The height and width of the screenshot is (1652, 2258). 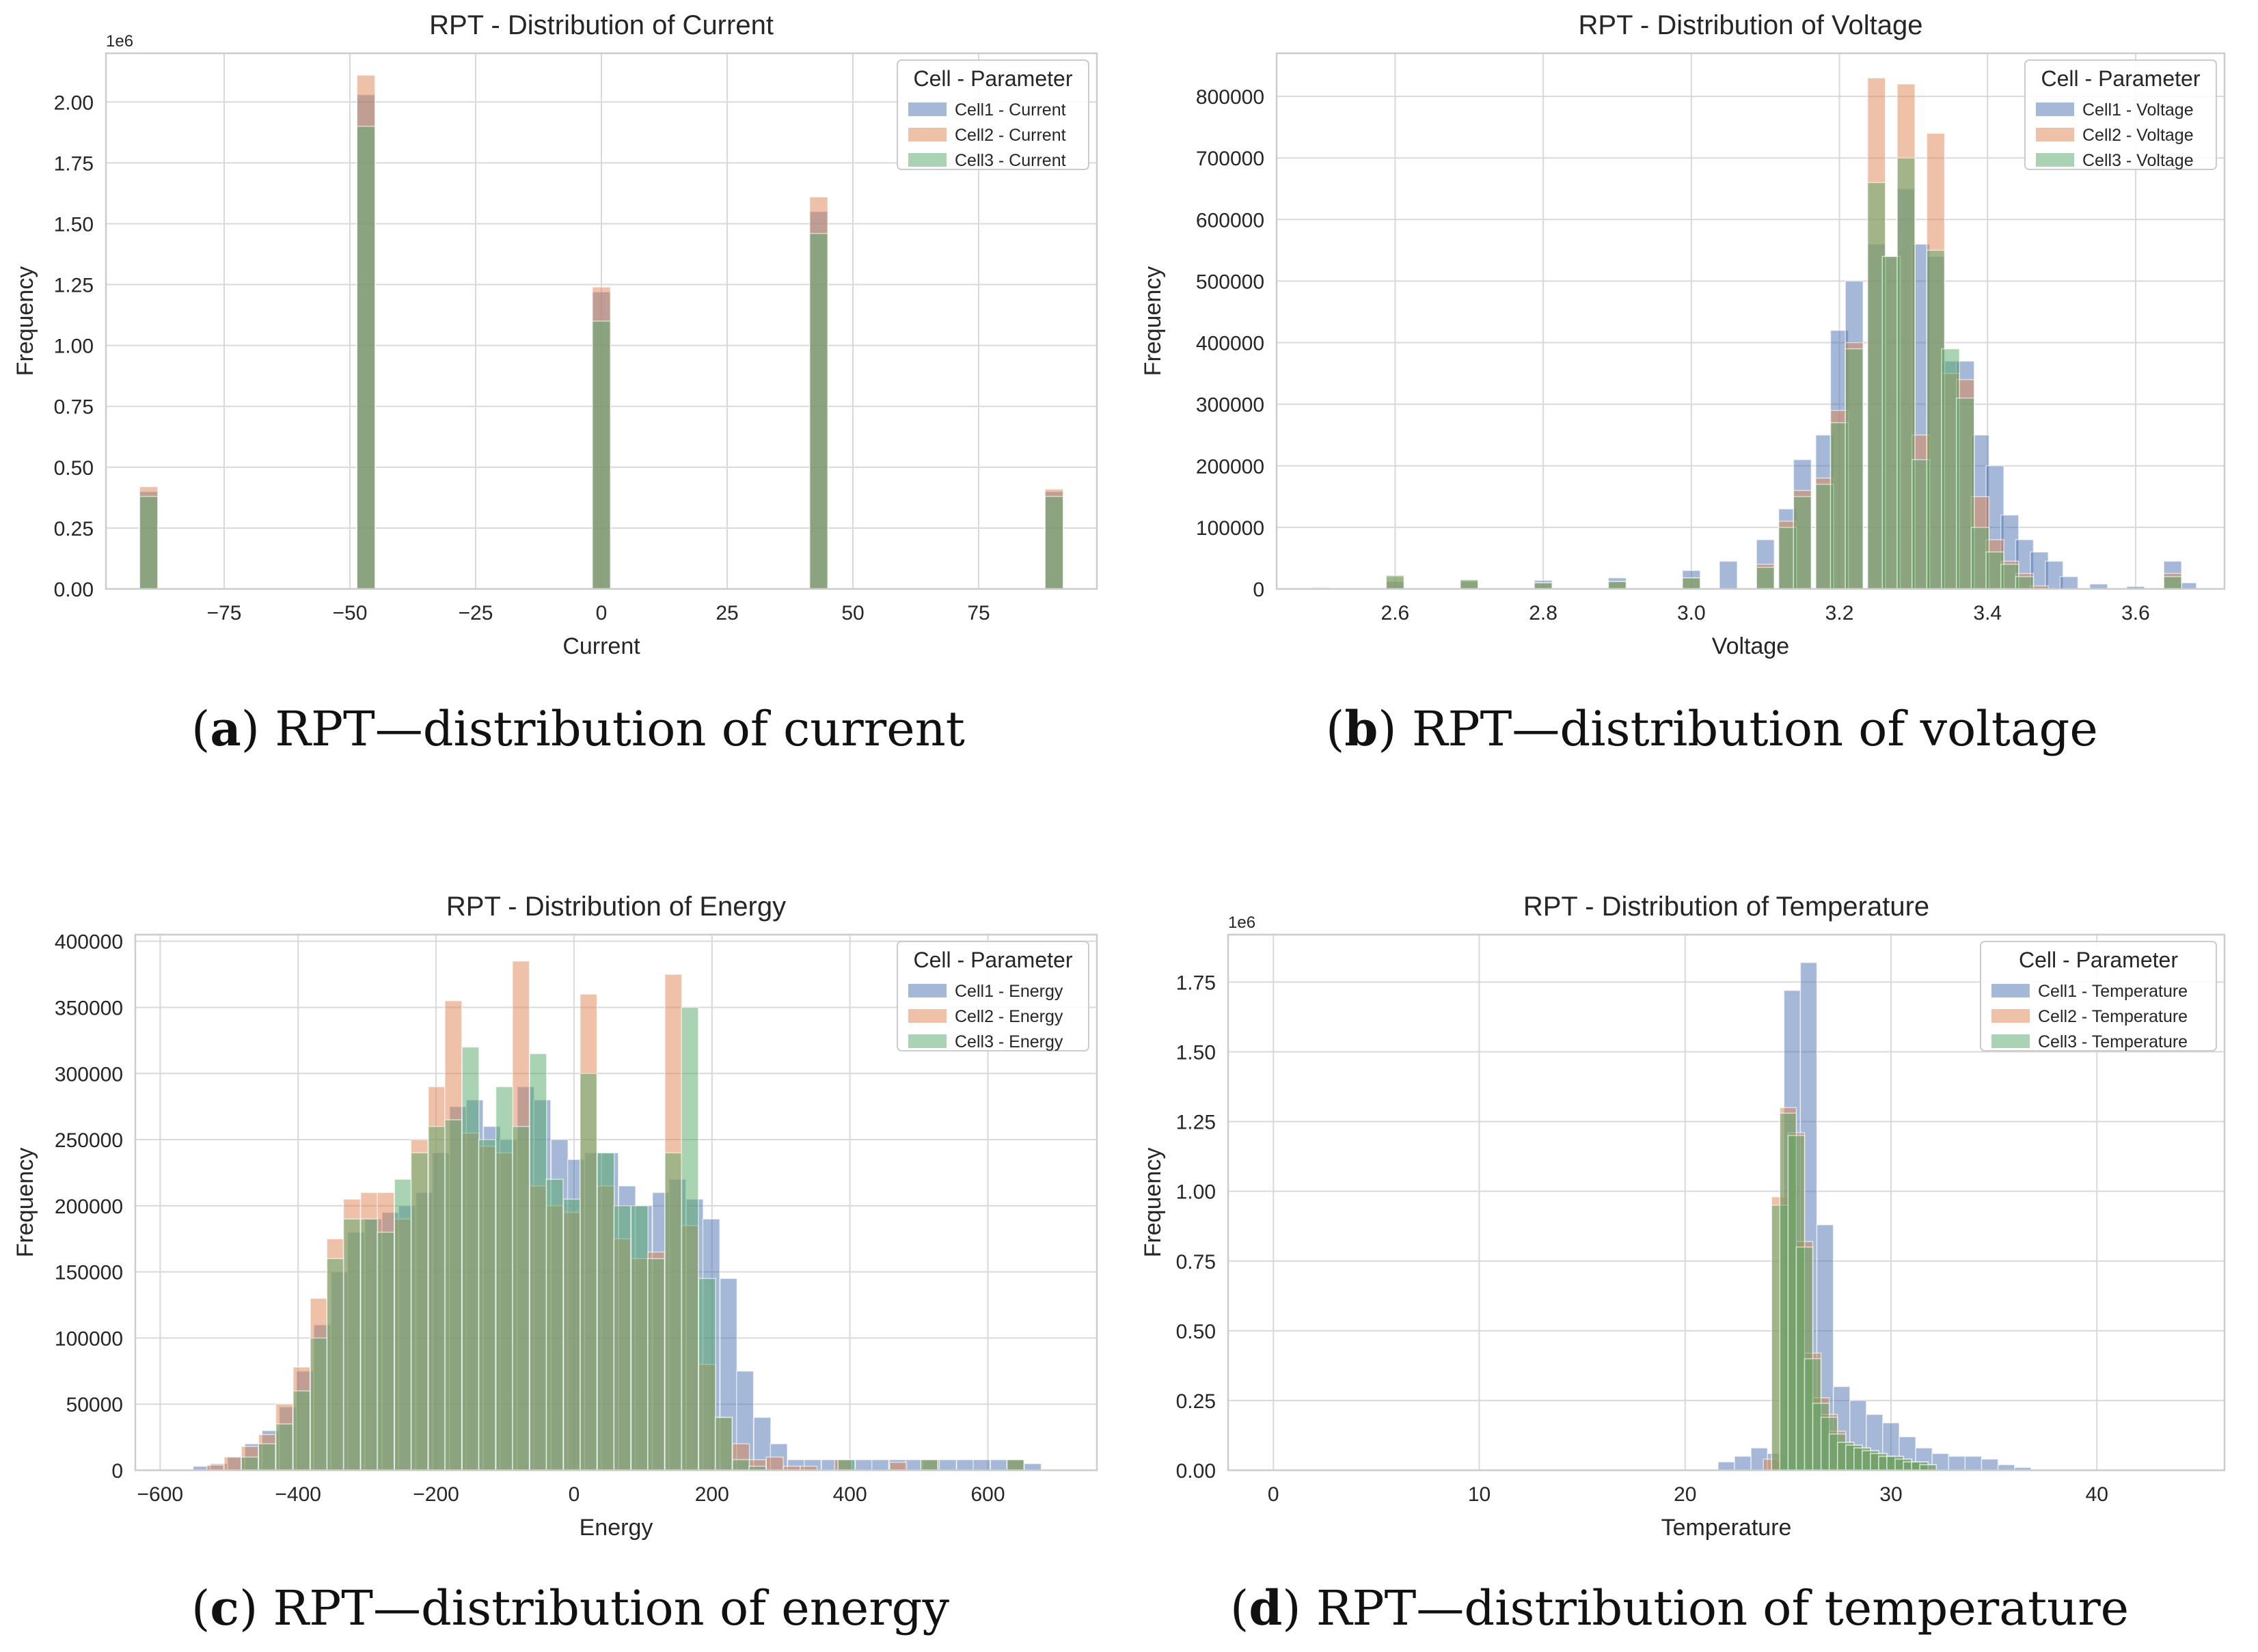 I want to click on y-tick-label: 0, so click(x=1258, y=590).